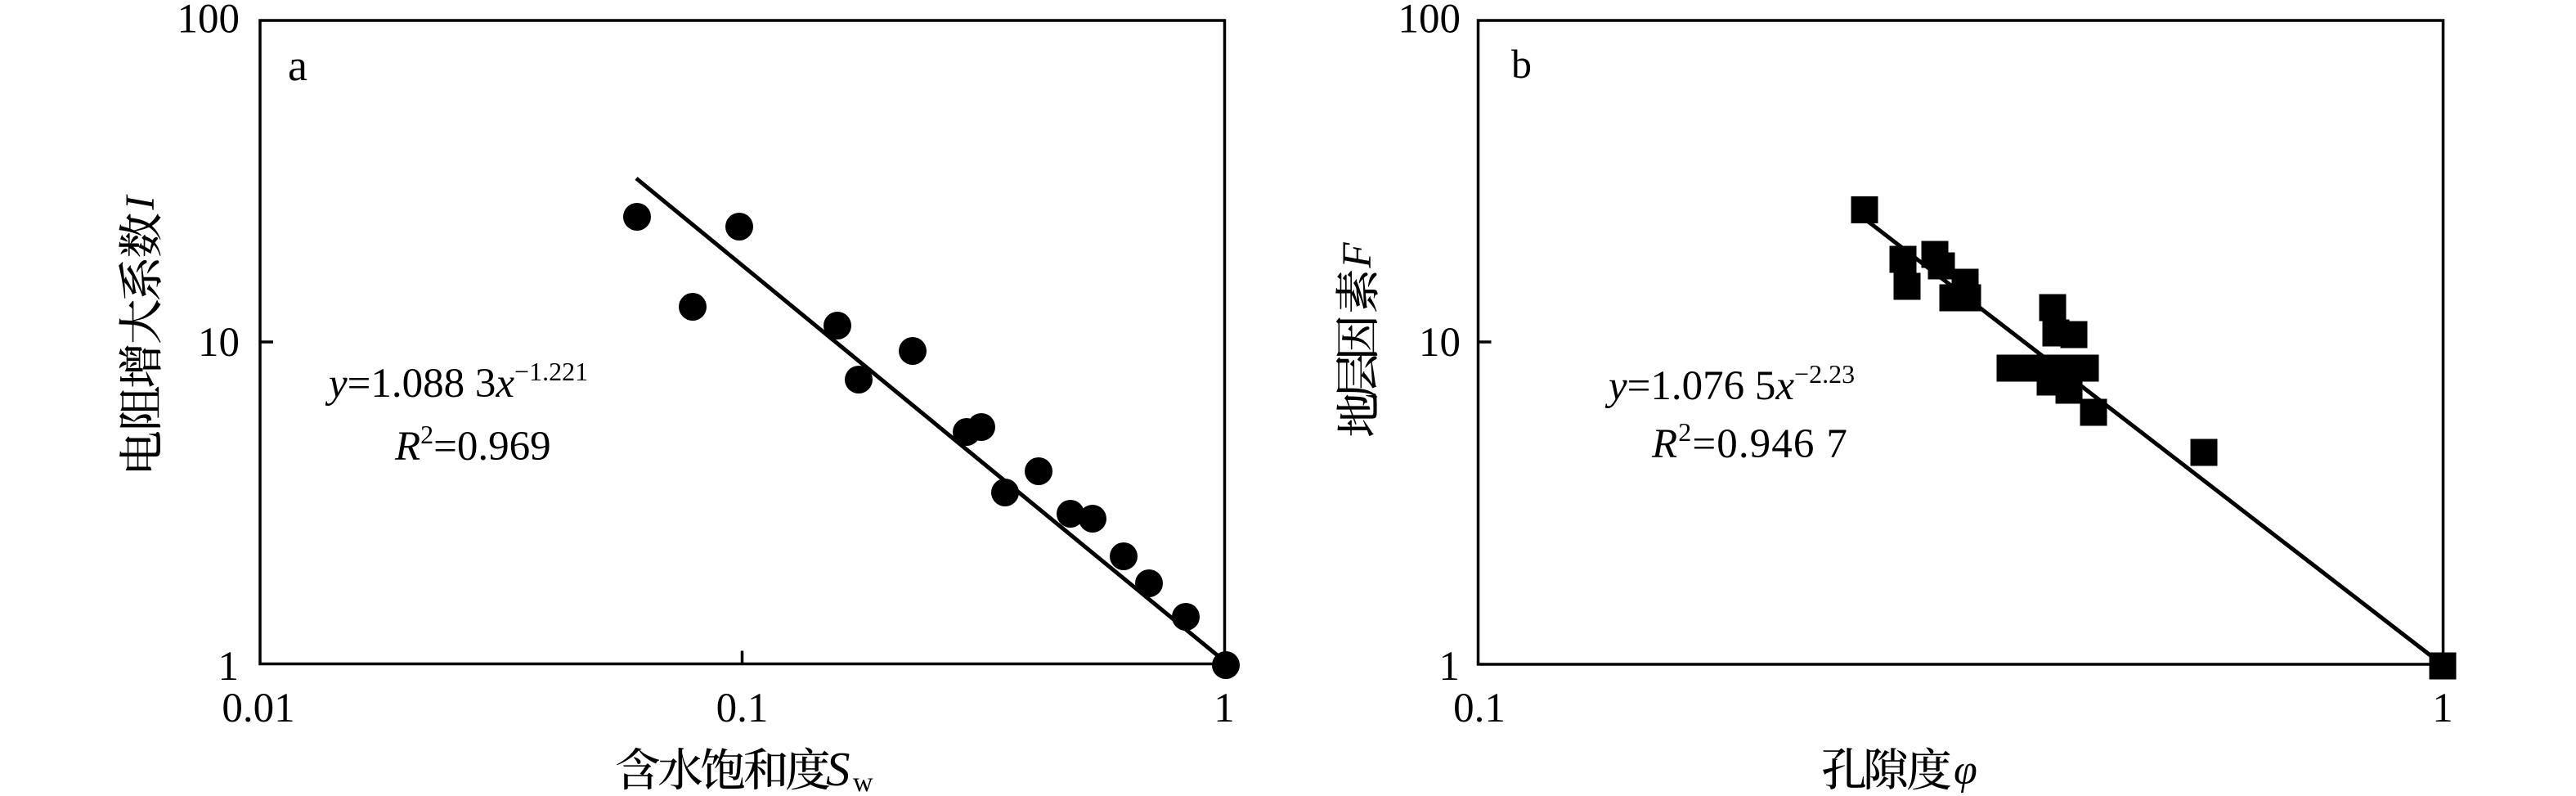  Describe the element at coordinates (1521, 64) in the screenshot. I see `svg-text: b` at that location.